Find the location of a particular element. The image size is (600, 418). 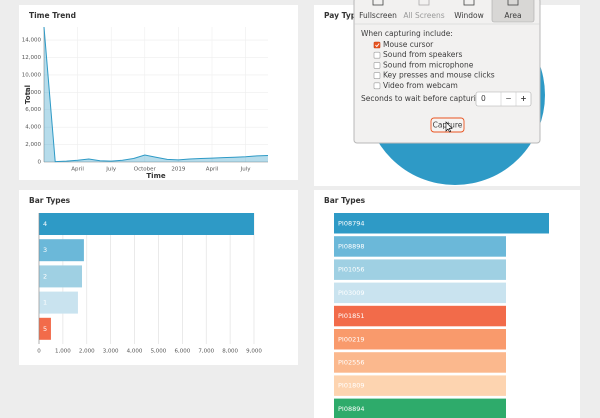

bar-label: 5 is located at coordinates (45, 329).